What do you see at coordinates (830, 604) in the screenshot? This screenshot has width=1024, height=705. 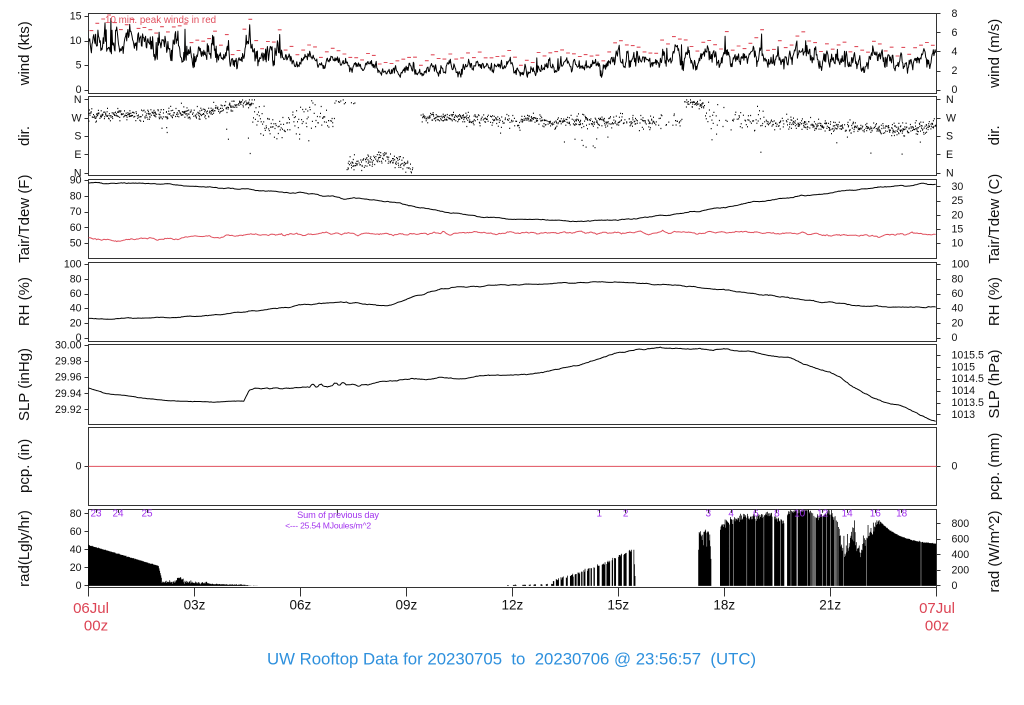 I see `svg-text: 21z` at bounding box center [830, 604].